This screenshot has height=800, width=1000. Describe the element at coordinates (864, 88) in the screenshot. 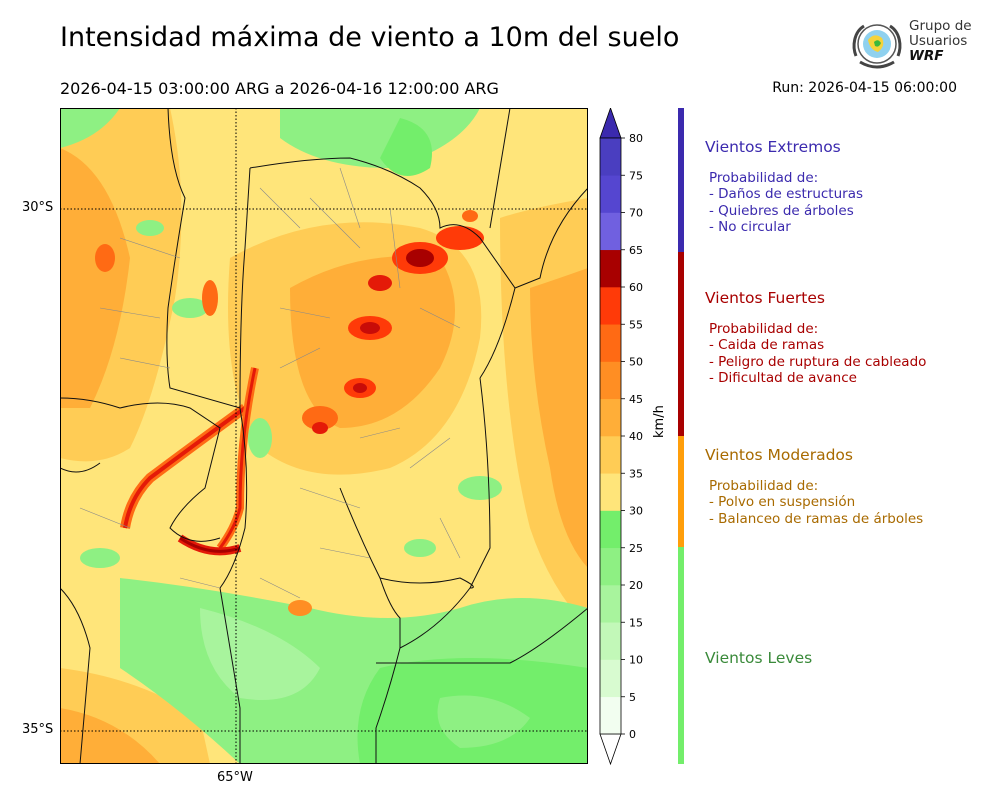

I see `run-time: Run: 2026-04-15 06:00:00` at that location.